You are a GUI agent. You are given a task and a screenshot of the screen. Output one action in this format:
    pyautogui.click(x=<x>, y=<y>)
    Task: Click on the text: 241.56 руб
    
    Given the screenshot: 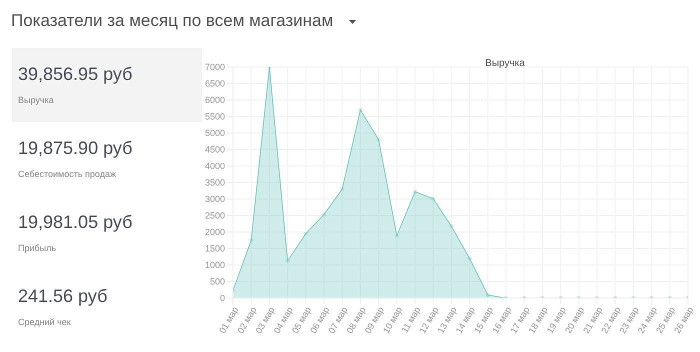 What is the action you would take?
    pyautogui.click(x=63, y=296)
    